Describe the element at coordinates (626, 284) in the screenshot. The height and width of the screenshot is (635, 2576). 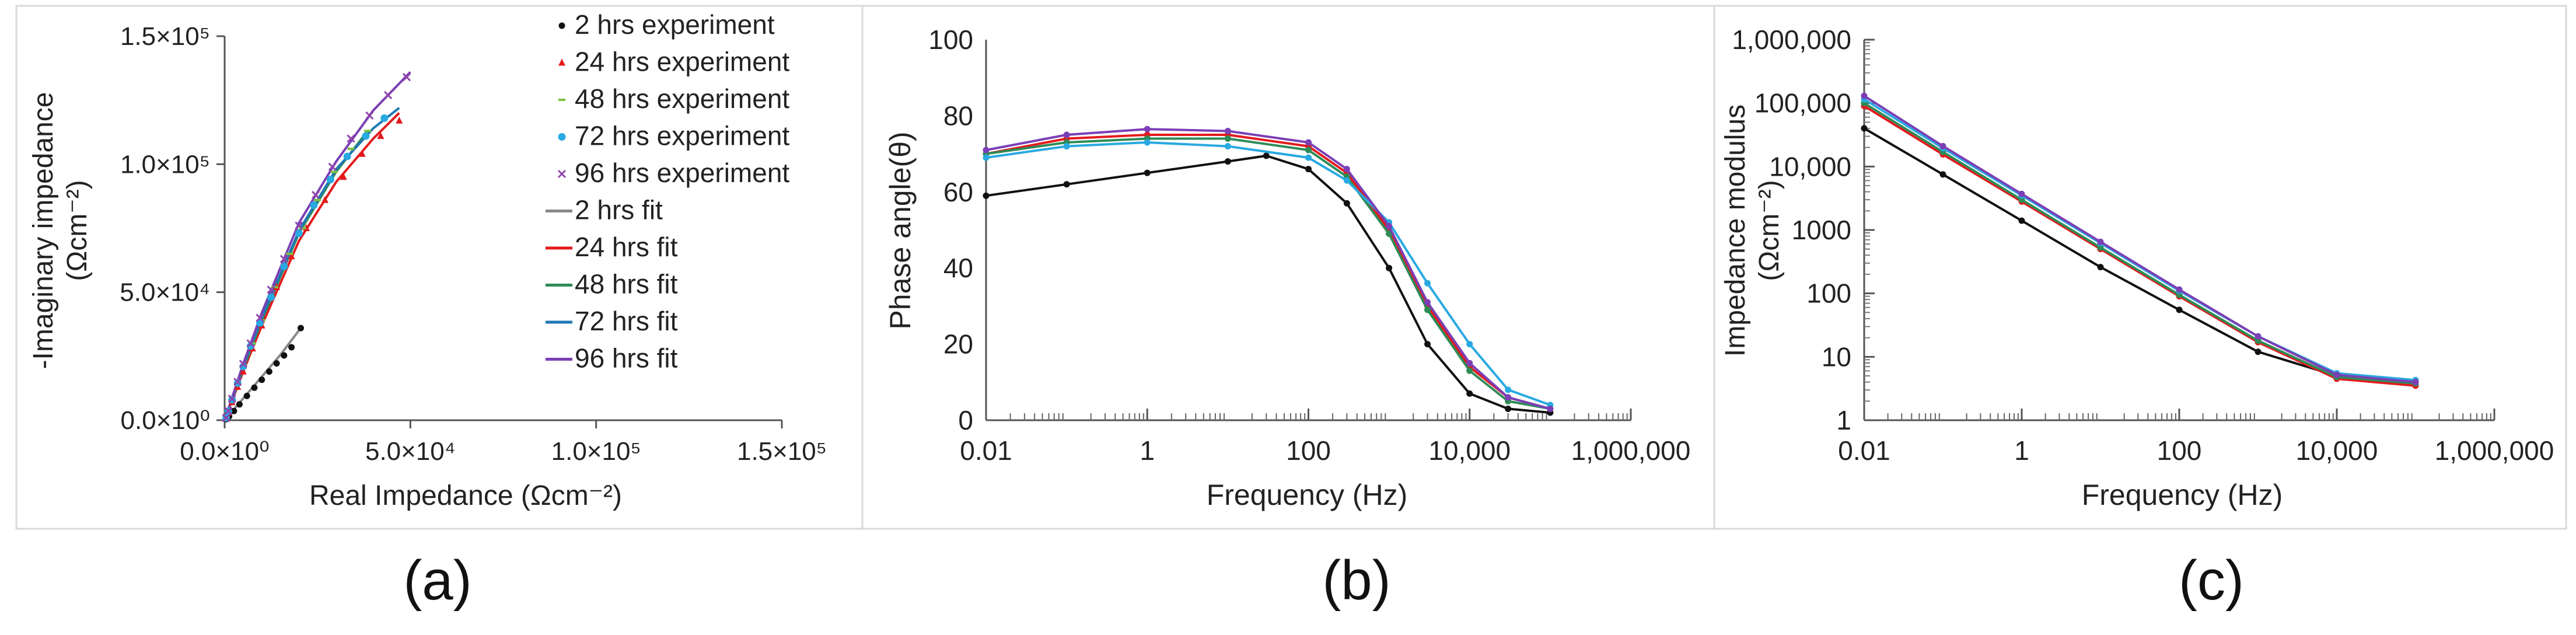
I see `legend-label: 48 hrs fit` at that location.